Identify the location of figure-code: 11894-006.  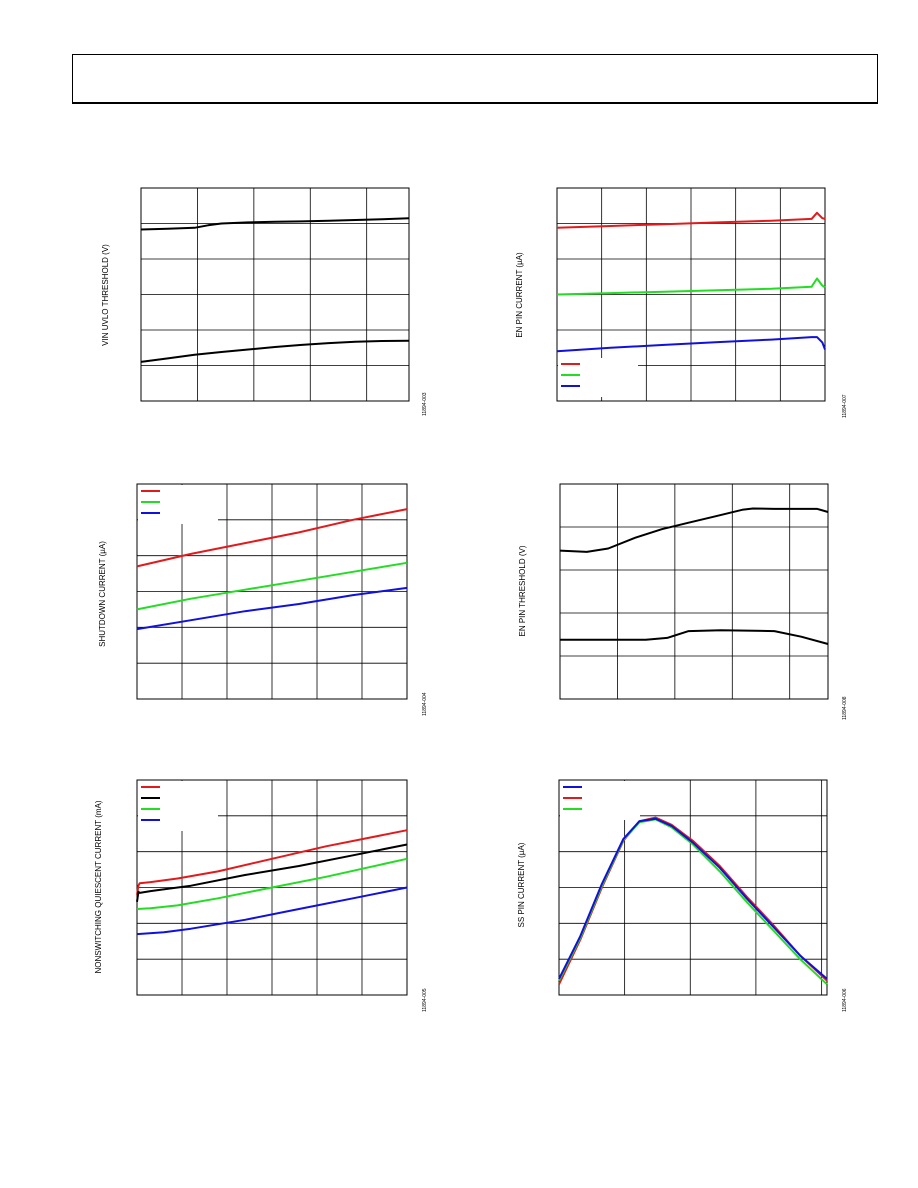
(845, 1000).